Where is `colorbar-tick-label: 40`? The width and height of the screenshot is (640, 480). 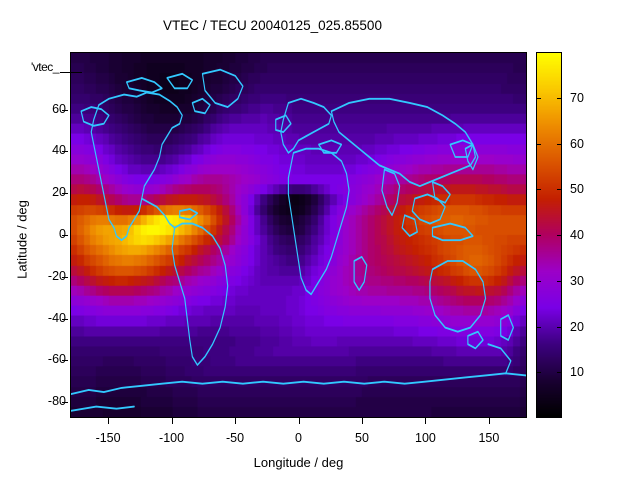
colorbar-tick-label: 40 is located at coordinates (577, 235).